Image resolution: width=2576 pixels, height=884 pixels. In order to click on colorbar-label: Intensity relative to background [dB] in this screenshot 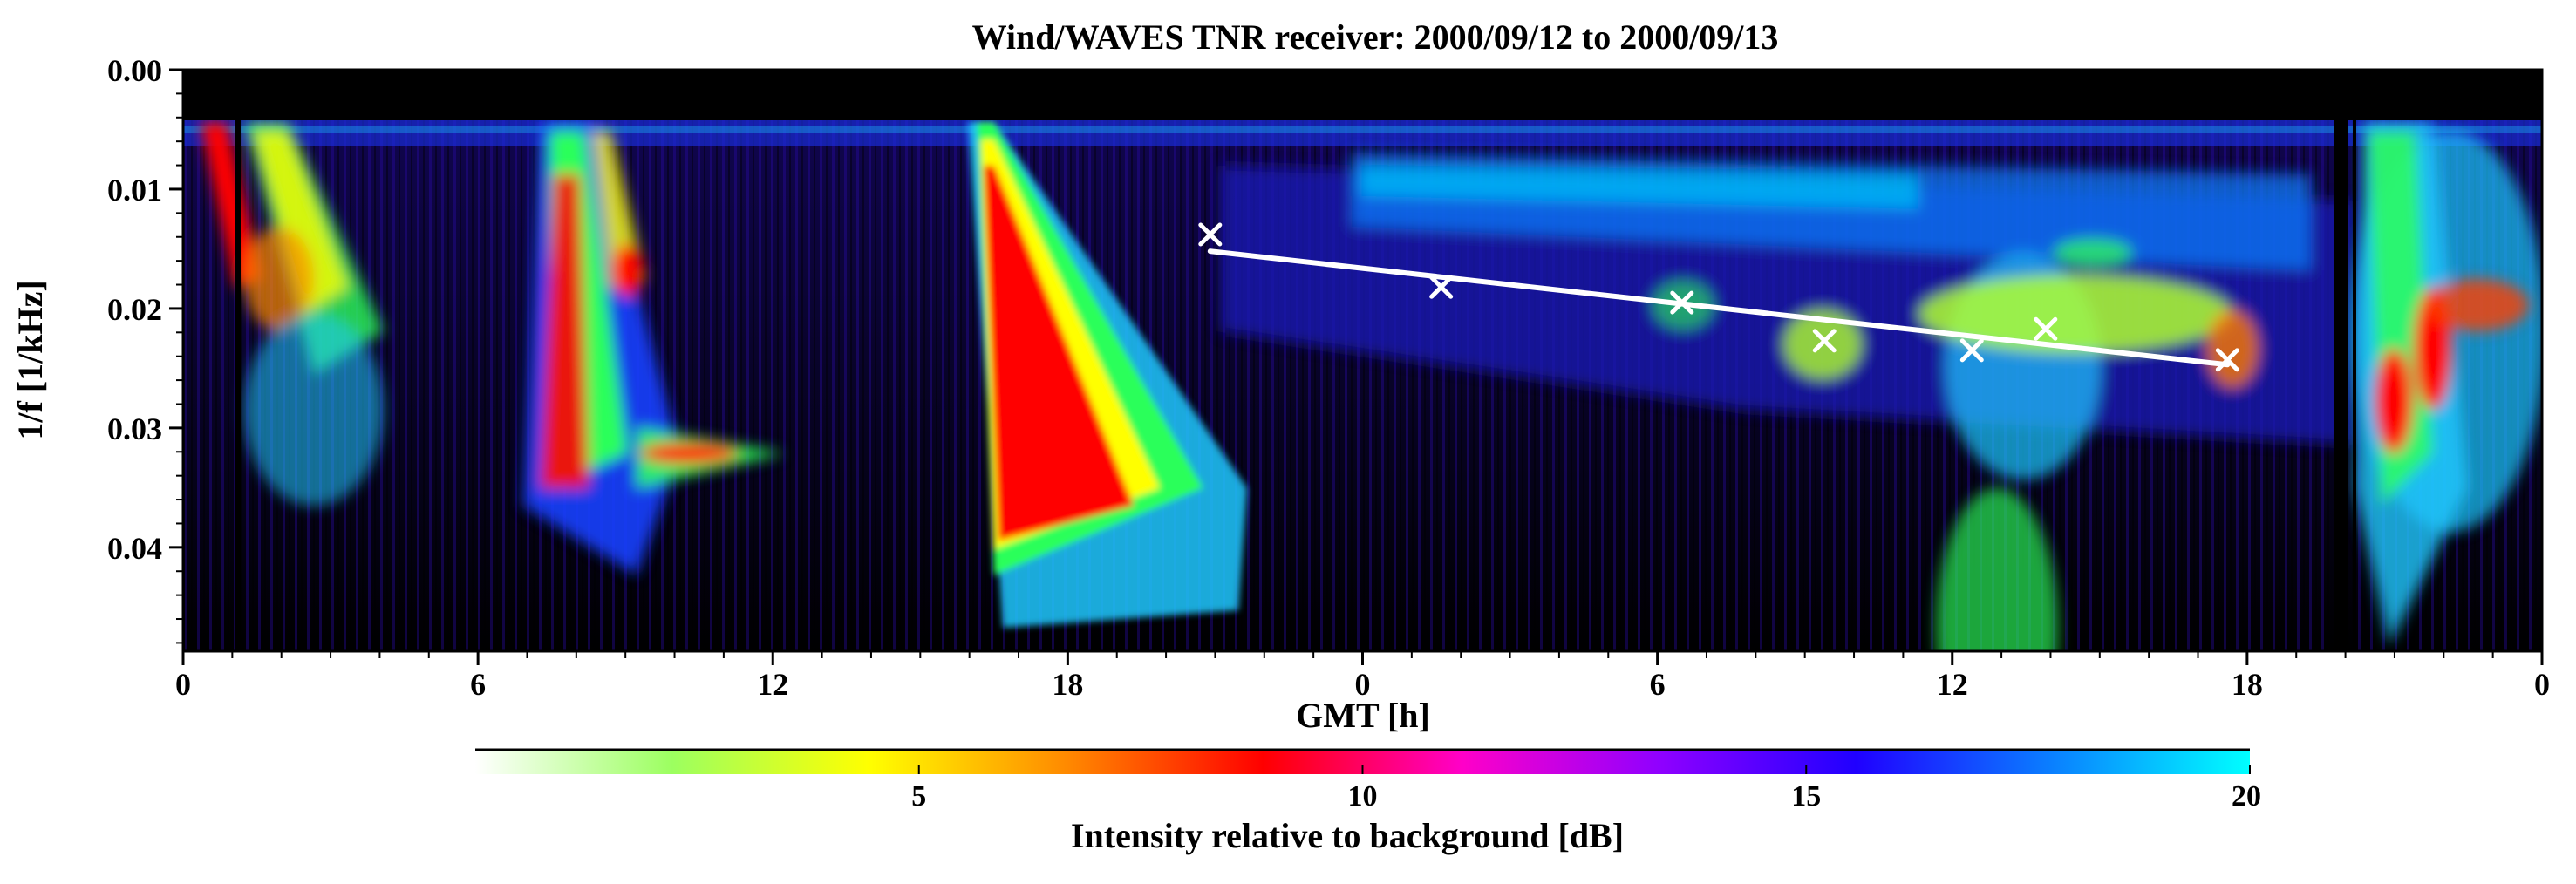, I will do `click(1348, 835)`.